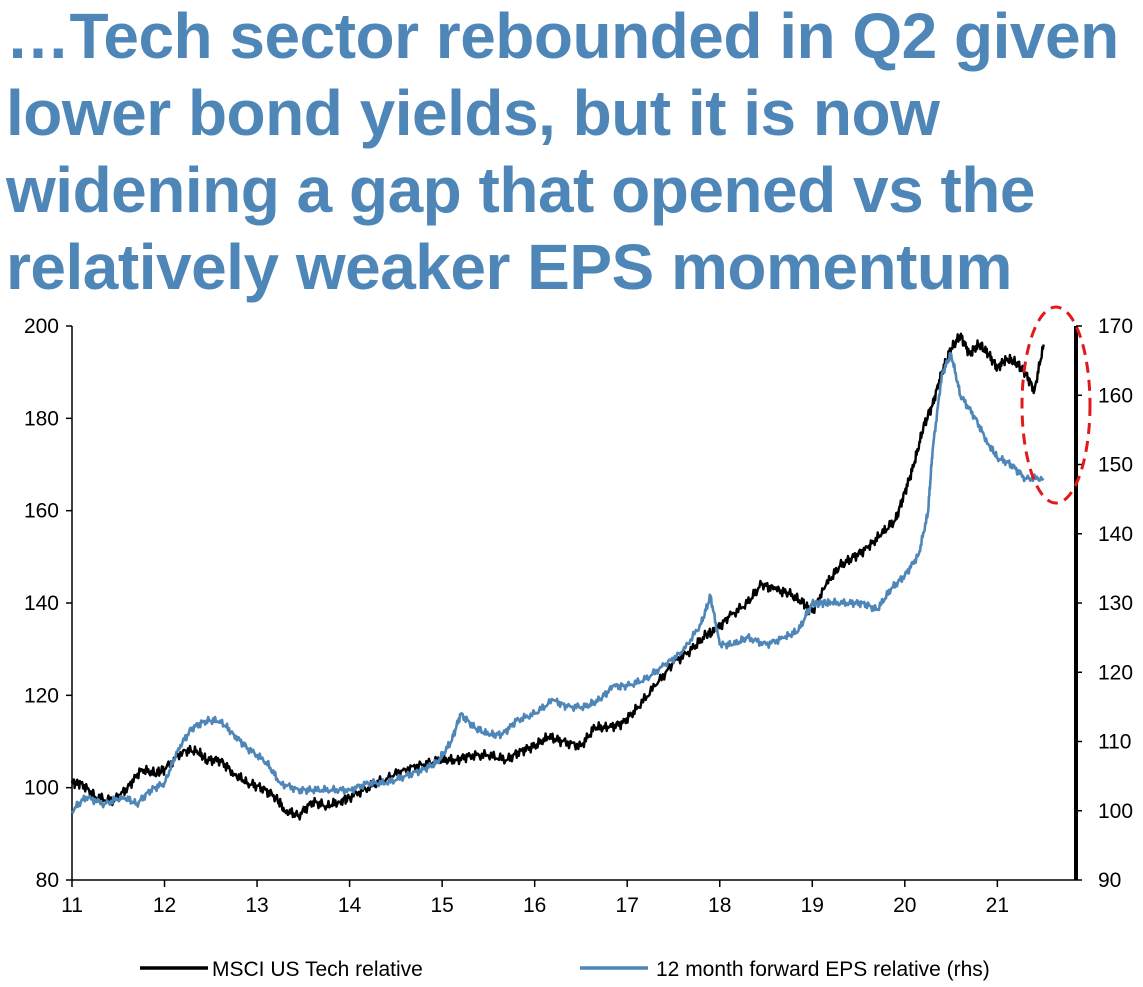 This screenshot has width=1143, height=987. Describe the element at coordinates (1115, 811) in the screenshot. I see `y-right-tick-label: 100` at that location.